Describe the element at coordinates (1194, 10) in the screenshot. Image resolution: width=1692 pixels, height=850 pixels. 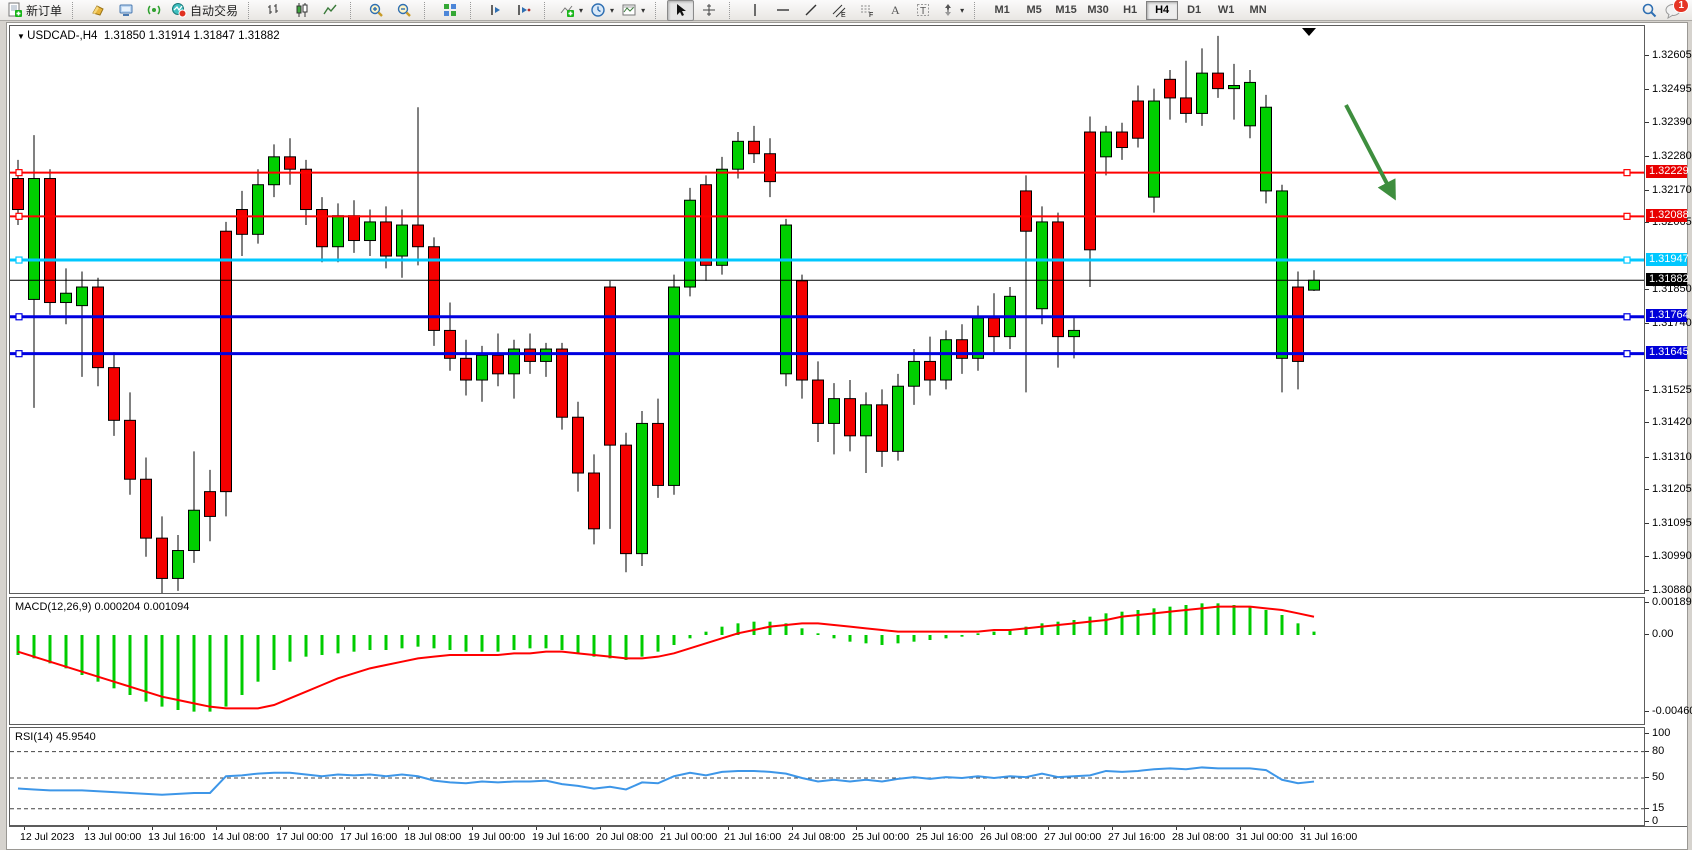
I see `timeframe-d1: D1` at that location.